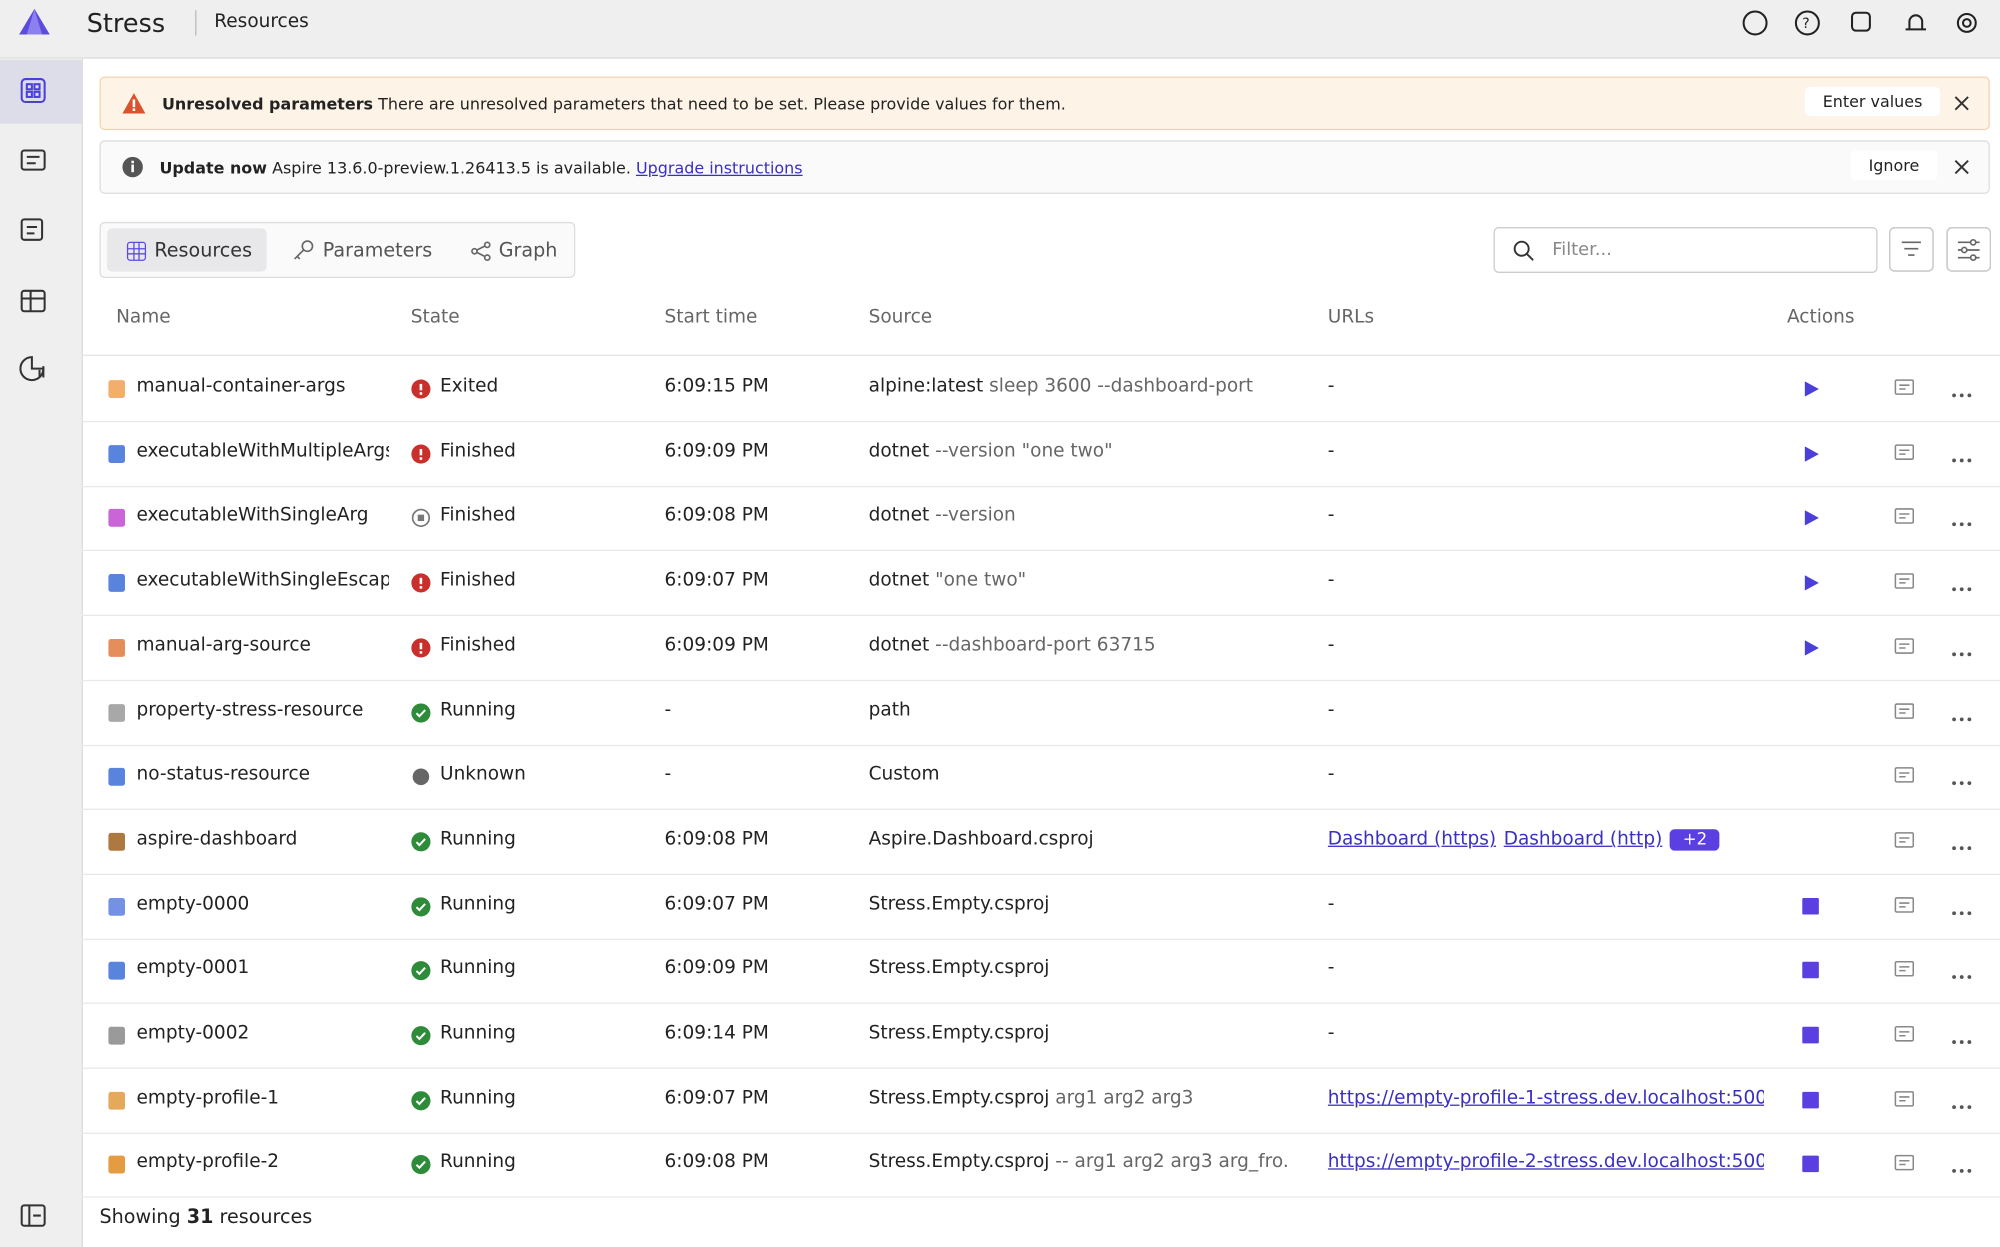  What do you see at coordinates (899, 516) in the screenshot?
I see `source-main: dotnet` at bounding box center [899, 516].